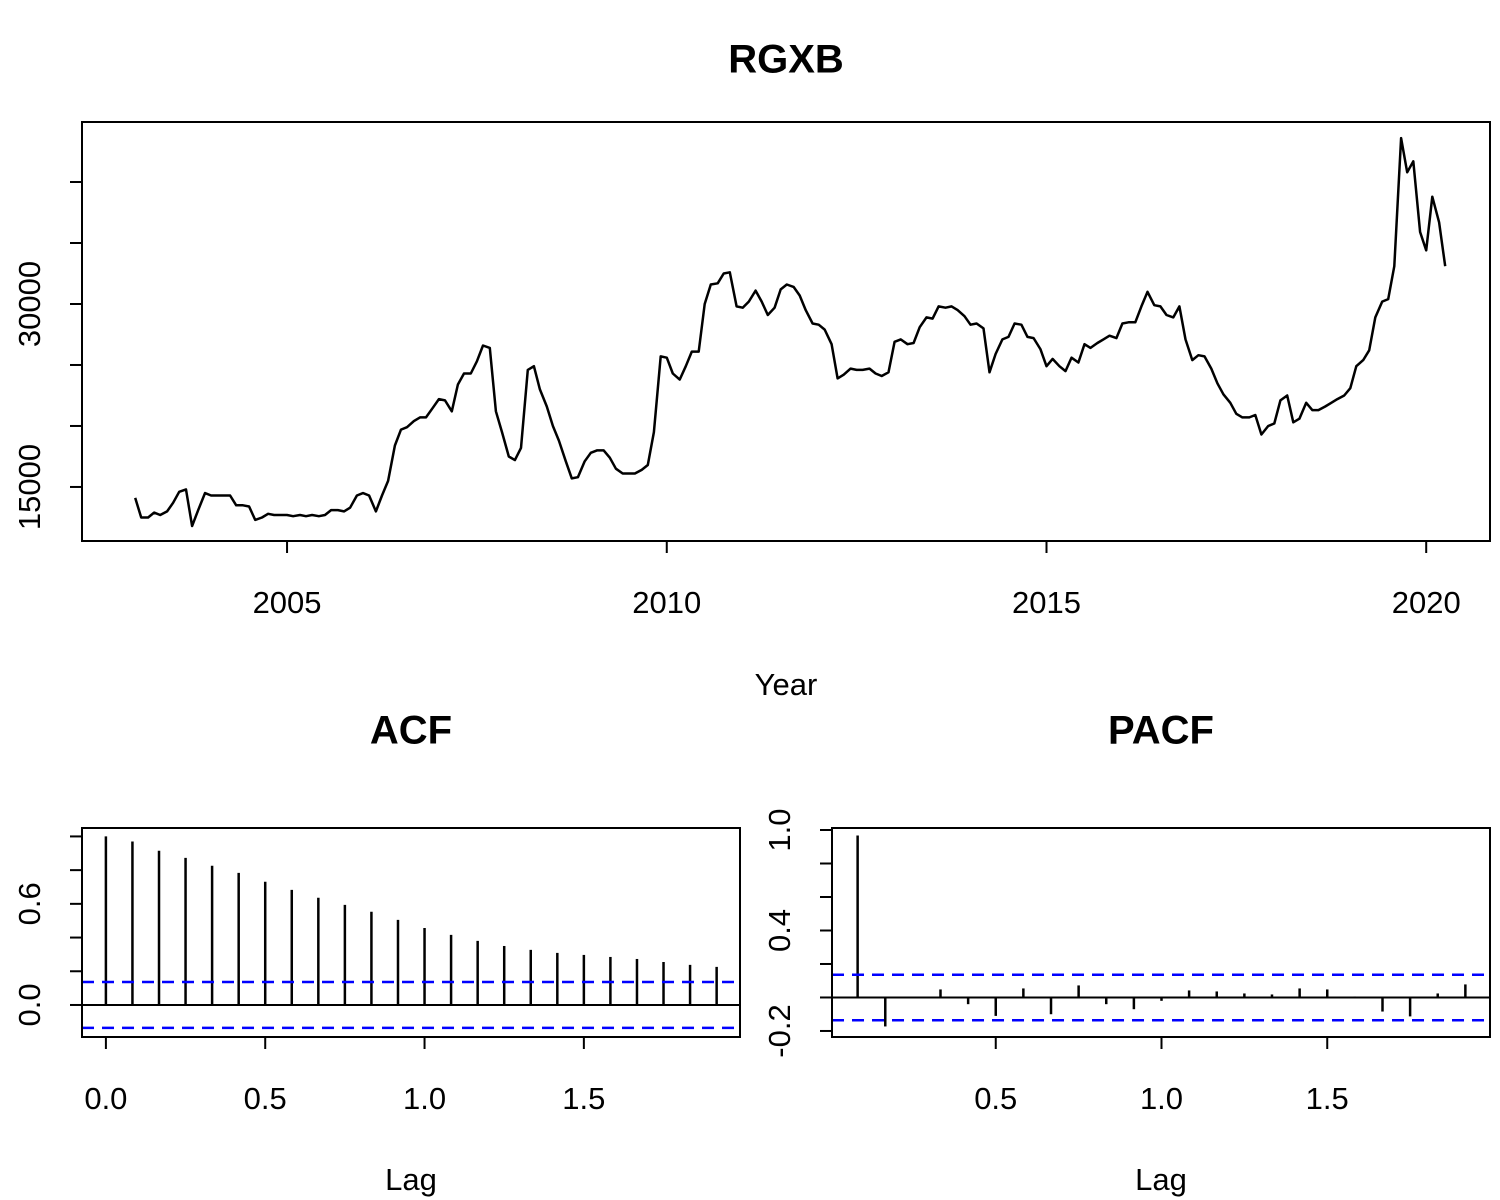  What do you see at coordinates (287, 602) in the screenshot?
I see `x-tick-label: 2005` at bounding box center [287, 602].